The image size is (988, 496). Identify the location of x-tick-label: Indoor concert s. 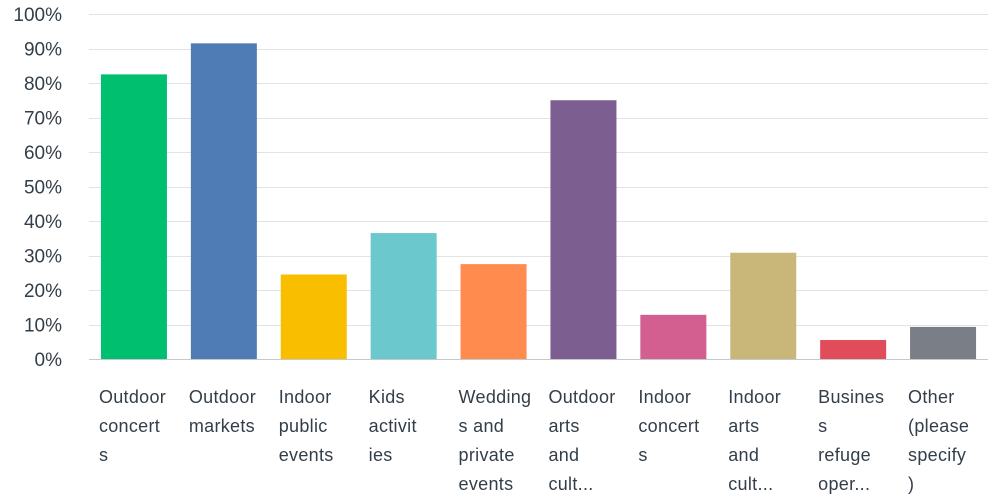
(668, 426).